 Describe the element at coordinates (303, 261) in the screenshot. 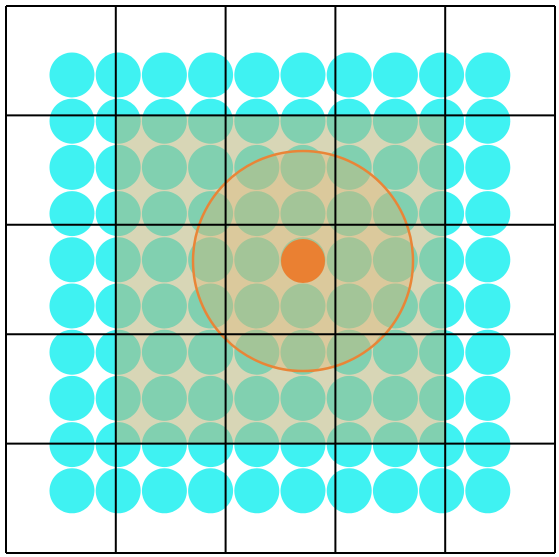

I see `target-center-dot` at that location.